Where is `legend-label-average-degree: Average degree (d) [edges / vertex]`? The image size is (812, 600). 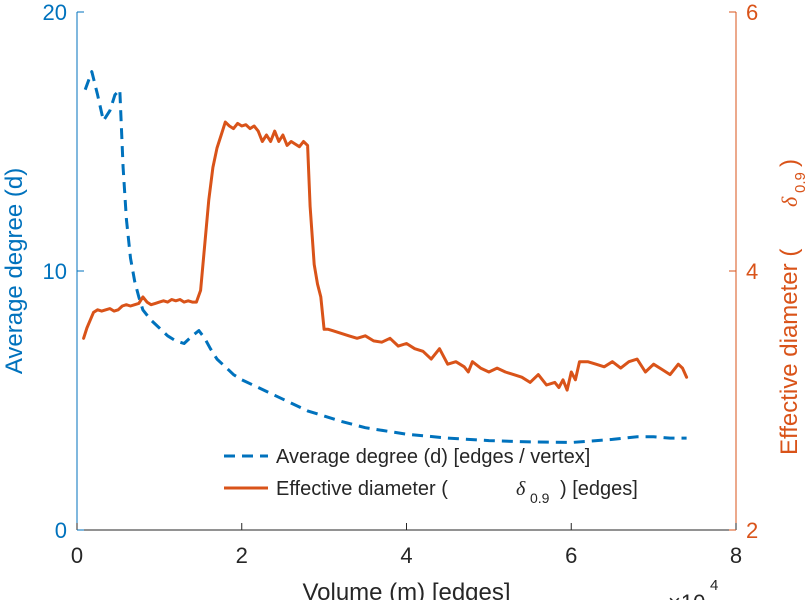 legend-label-average-degree: Average degree (d) [edges / vertex] is located at coordinates (433, 457).